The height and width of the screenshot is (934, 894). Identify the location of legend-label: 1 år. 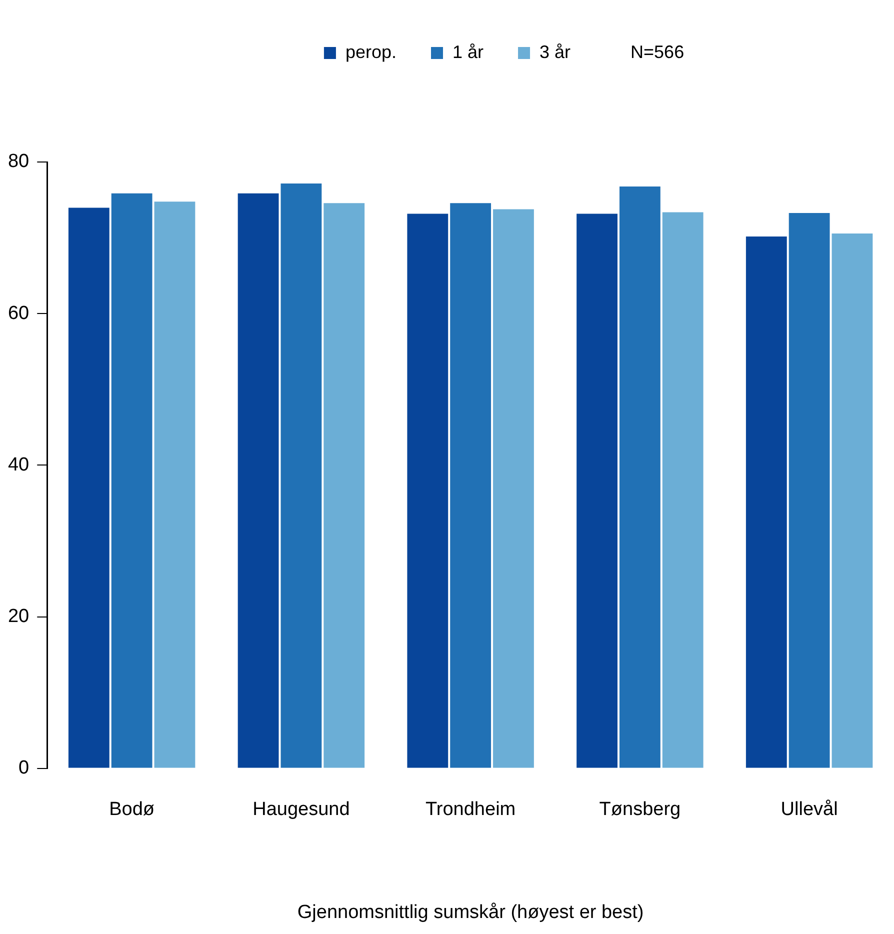
(468, 52).